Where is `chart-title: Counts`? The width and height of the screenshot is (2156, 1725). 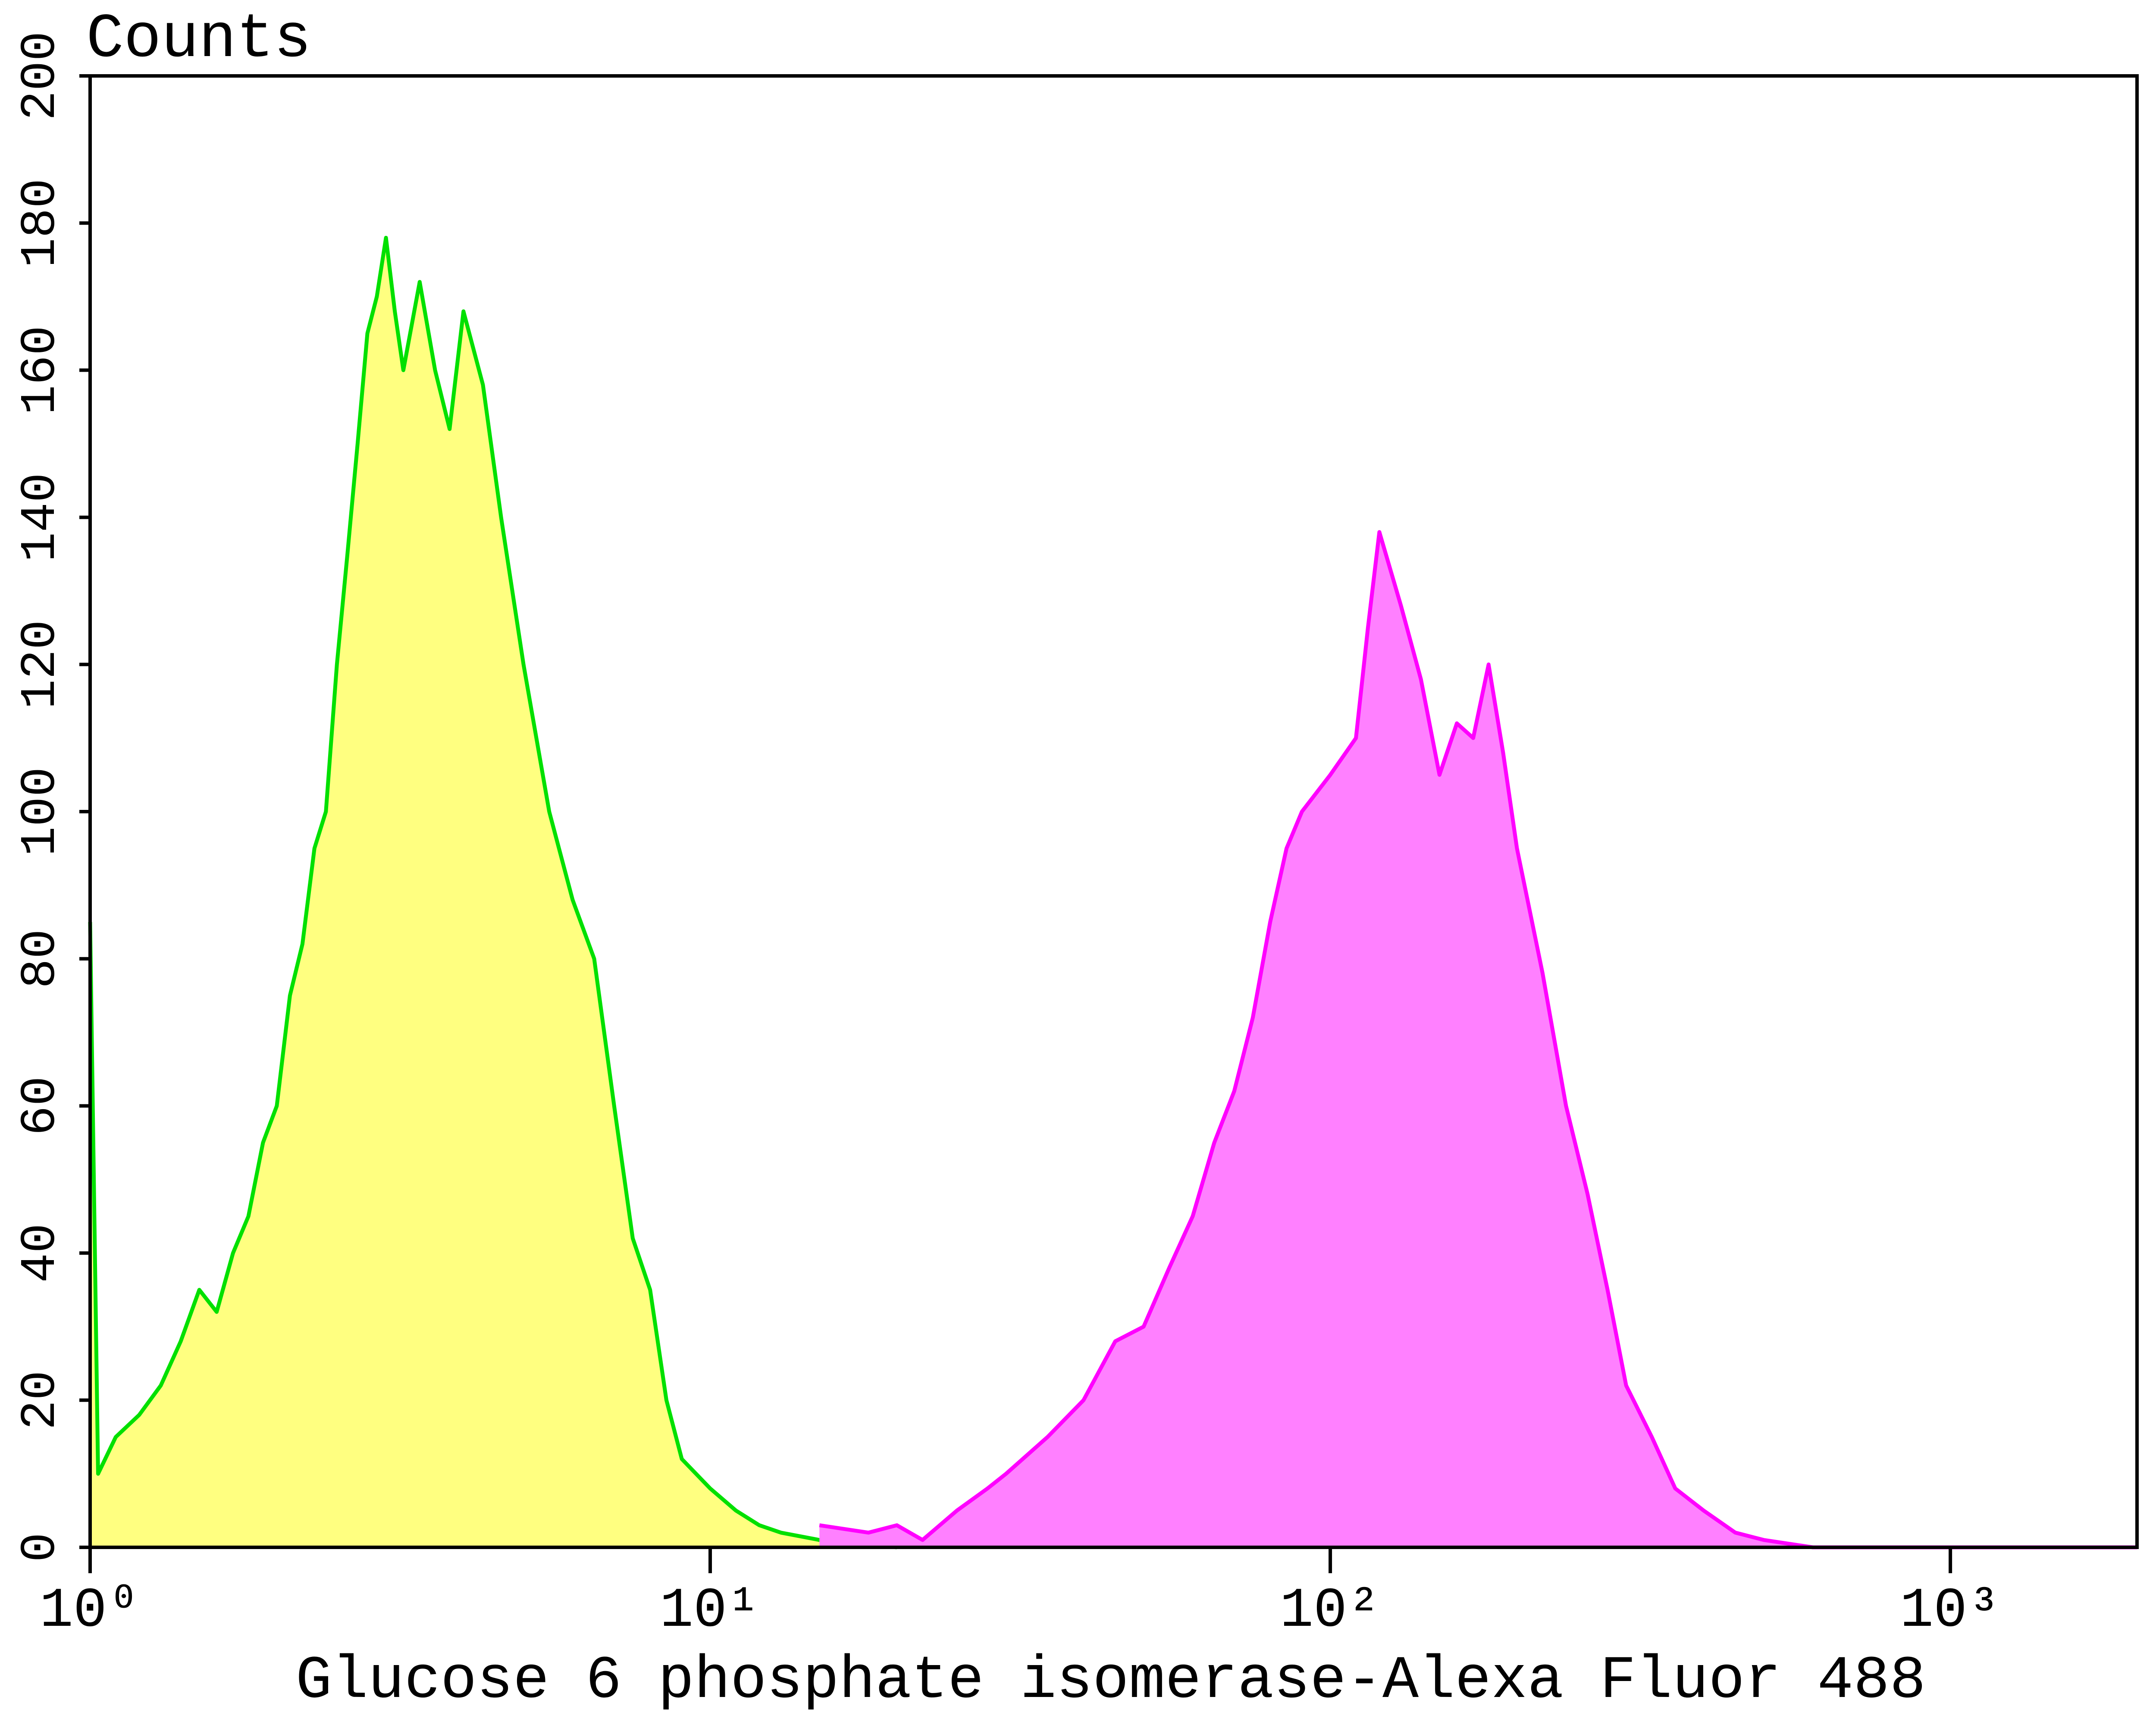 chart-title: Counts is located at coordinates (198, 40).